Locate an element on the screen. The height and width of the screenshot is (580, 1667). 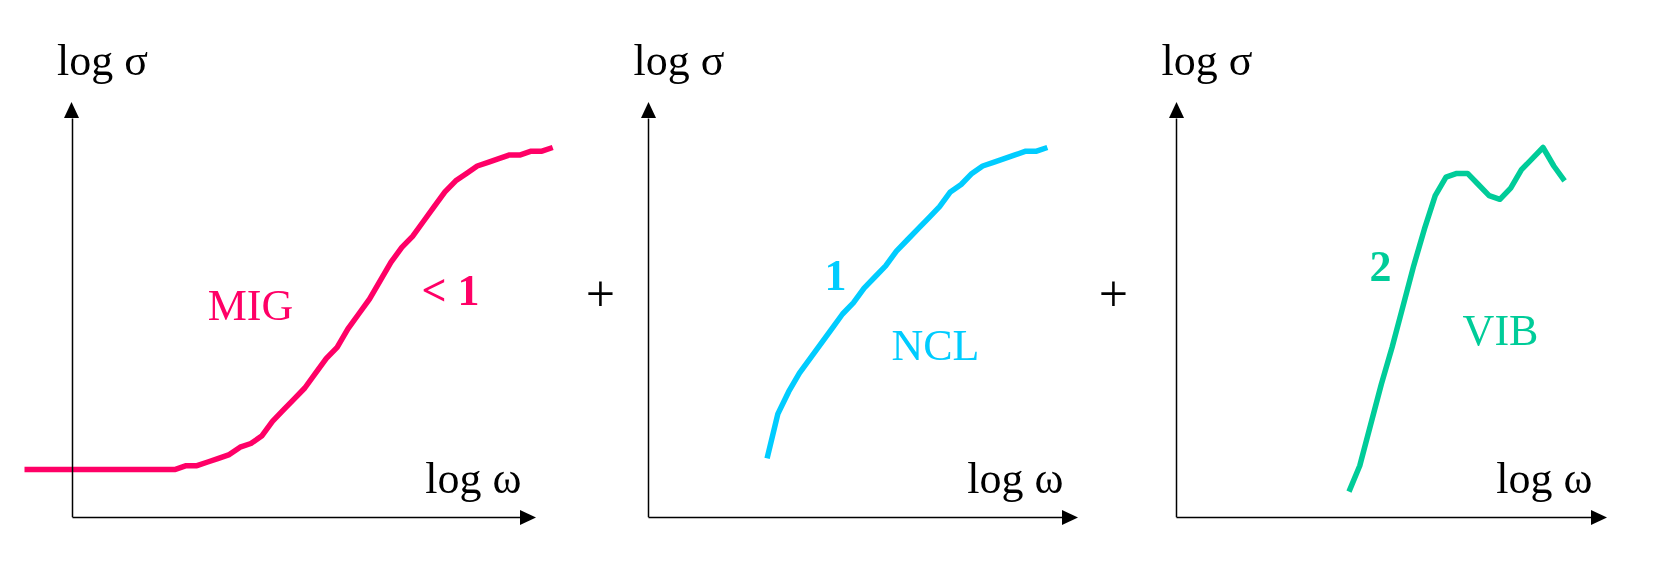
annotation: 1 is located at coordinates (835, 275).